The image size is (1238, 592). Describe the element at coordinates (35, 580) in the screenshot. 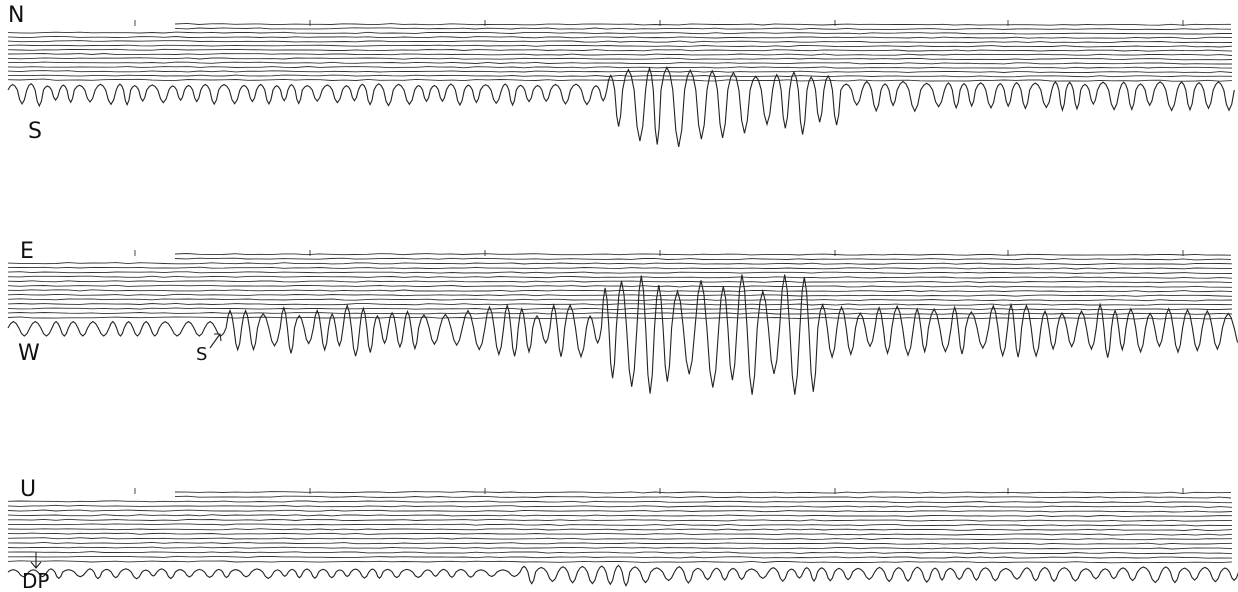

I see `phase-marker: DP` at that location.